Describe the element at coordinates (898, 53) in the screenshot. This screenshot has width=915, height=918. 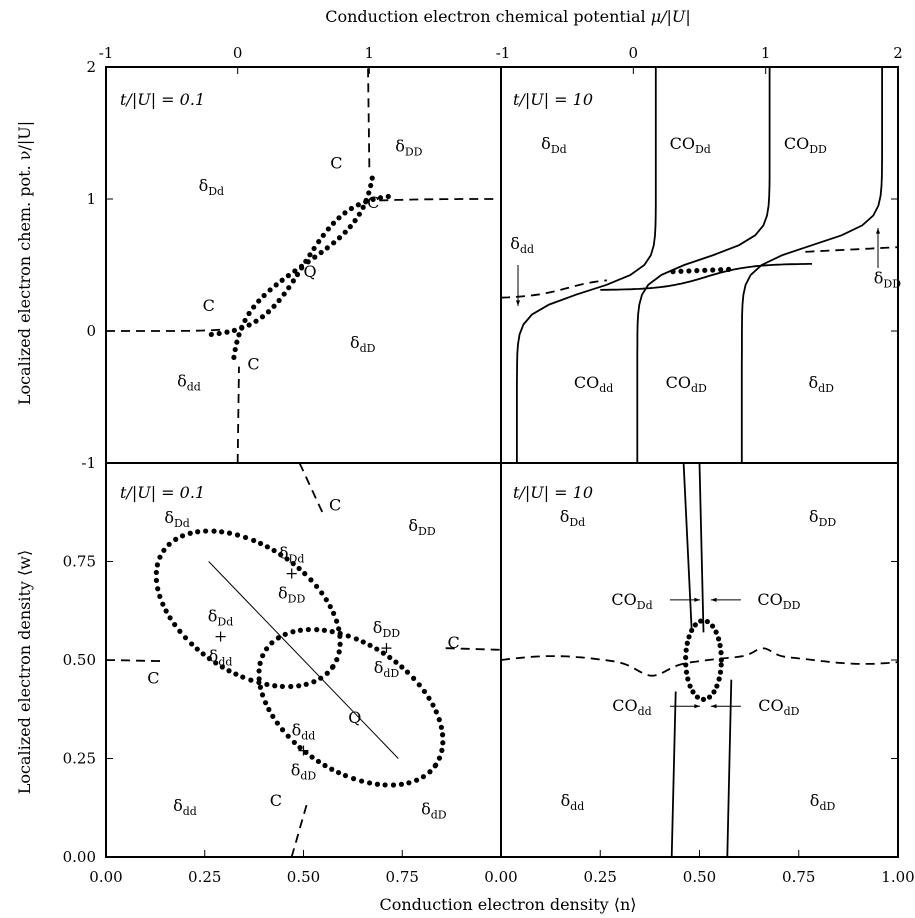
I see `x-tick-label-top: 2` at that location.